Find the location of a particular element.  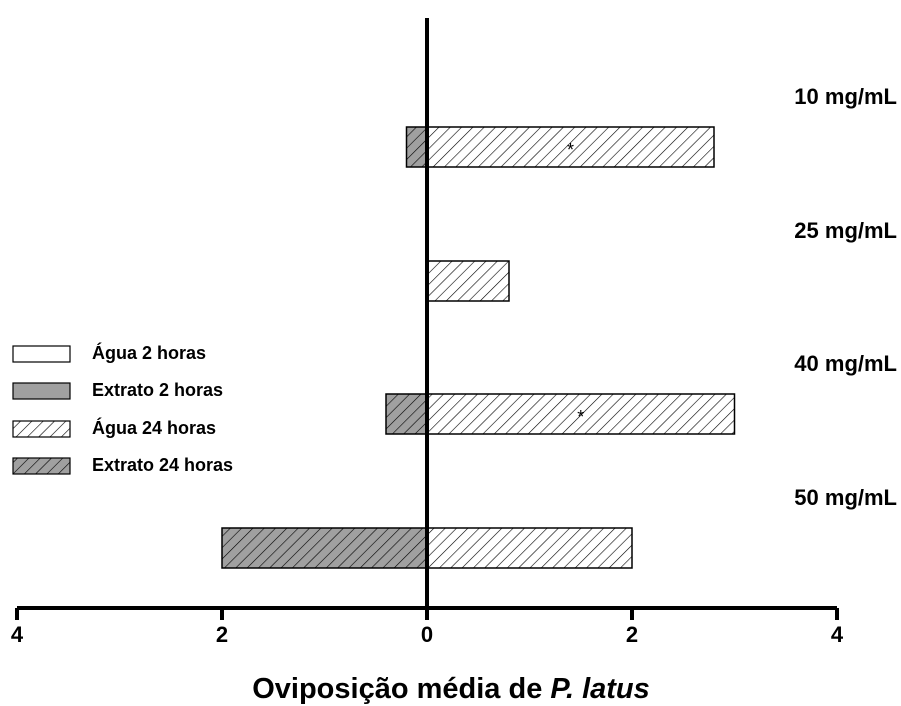

x-axis-label-text: Oviposição média de is located at coordinates (401, 689).